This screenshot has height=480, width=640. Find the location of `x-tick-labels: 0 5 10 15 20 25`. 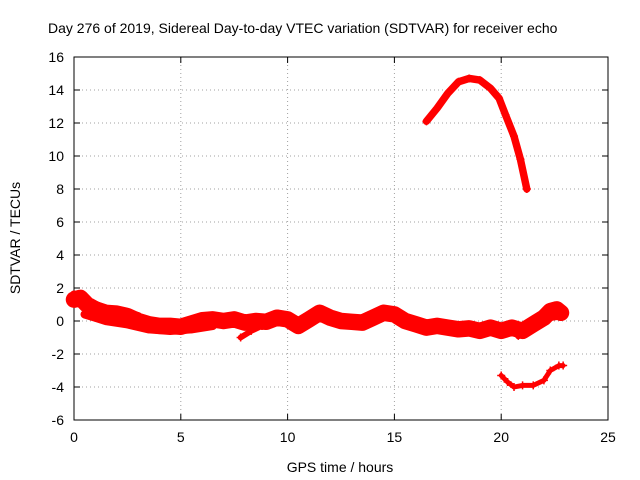

x-tick-labels: 0 5 10 15 20 25 is located at coordinates (343, 437).